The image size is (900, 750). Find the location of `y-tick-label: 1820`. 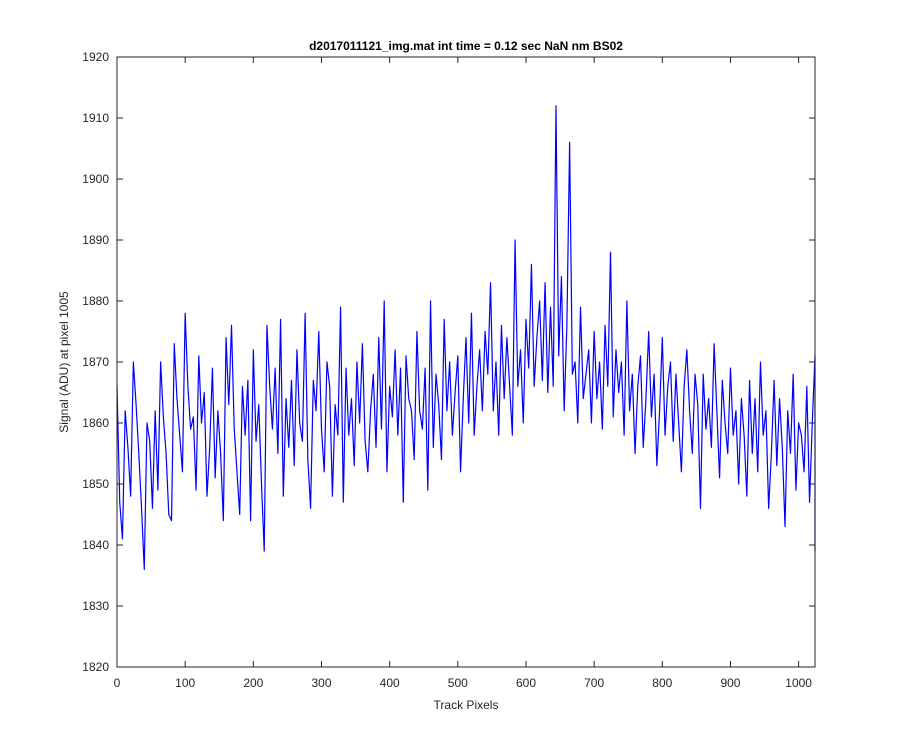

y-tick-label: 1820 is located at coordinates (95, 667).